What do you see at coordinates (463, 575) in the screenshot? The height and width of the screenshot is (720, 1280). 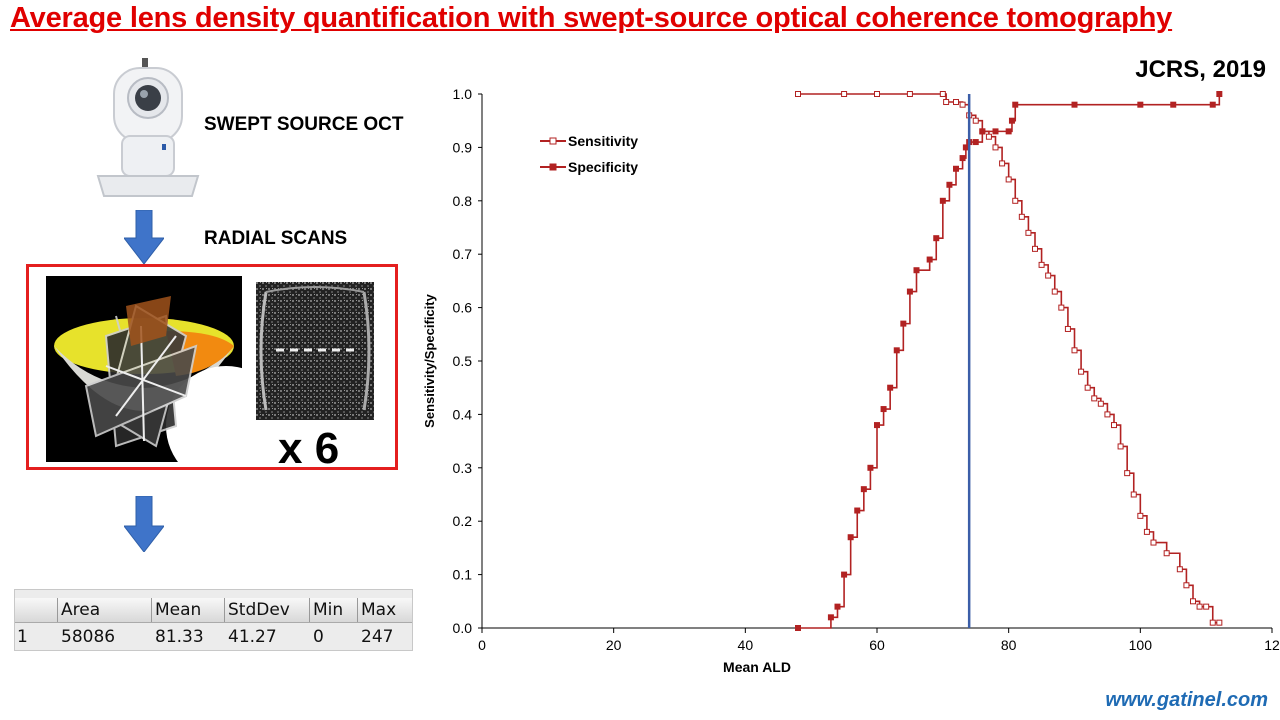 I see `y-tick-label: 0.1` at bounding box center [463, 575].